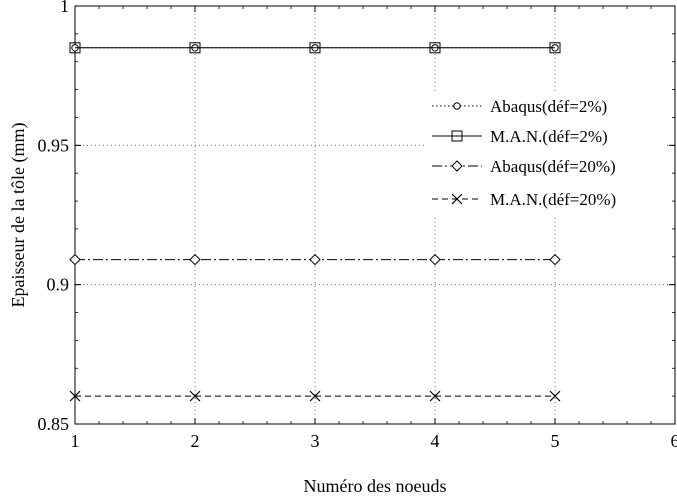  I want to click on y-tick-label: 0.85, so click(54, 424).